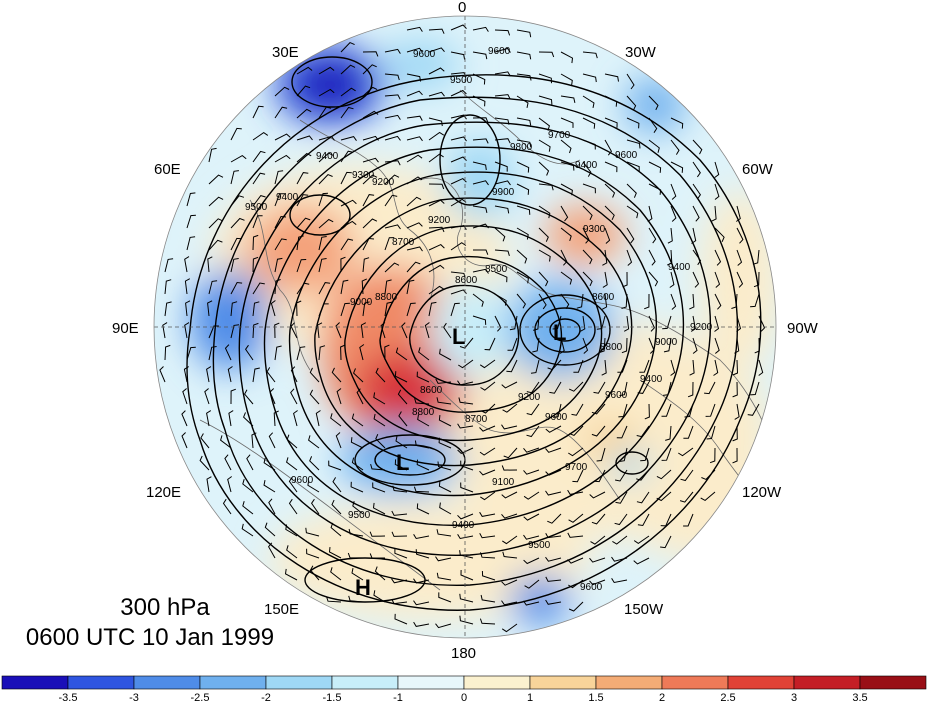  Describe the element at coordinates (462, 8) in the screenshot. I see `lon-label-0: 0` at that location.